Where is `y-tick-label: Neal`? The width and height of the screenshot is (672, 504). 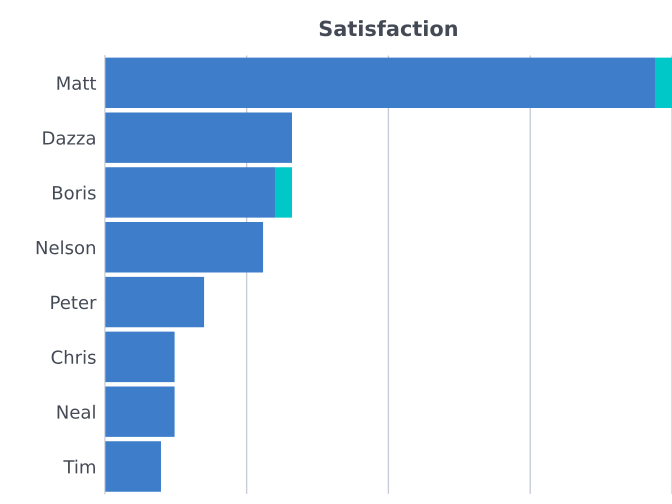 y-tick-label: Neal is located at coordinates (76, 411).